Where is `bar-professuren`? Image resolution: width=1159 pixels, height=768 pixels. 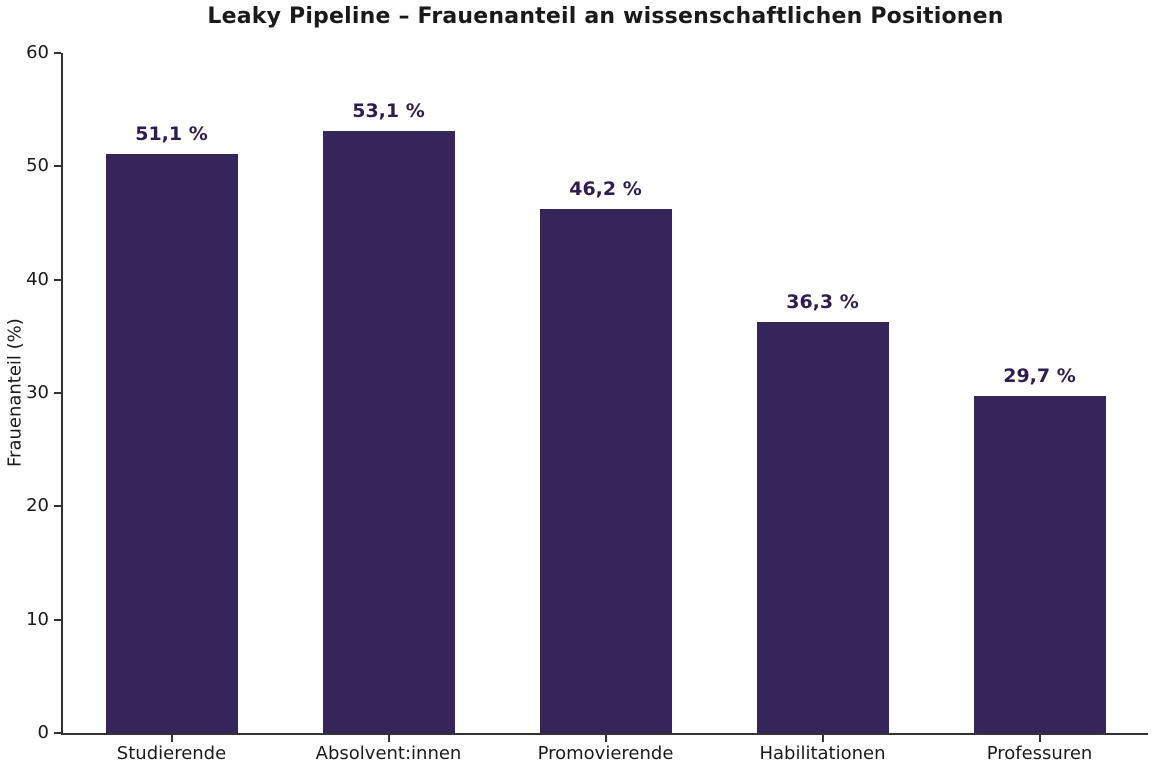 bar-professuren is located at coordinates (1039, 564).